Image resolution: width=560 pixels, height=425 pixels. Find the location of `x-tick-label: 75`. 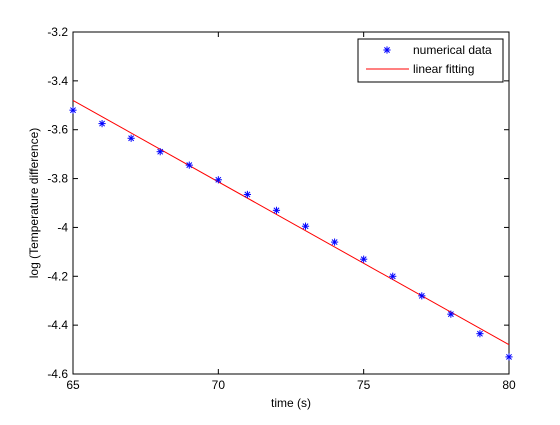

x-tick-label: 75 is located at coordinates (364, 385).